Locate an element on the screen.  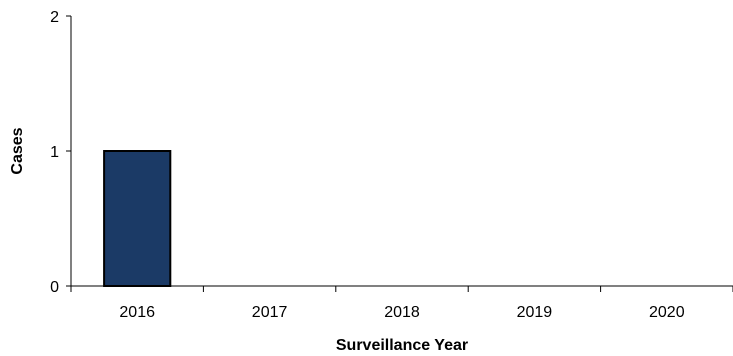
bar-2016 is located at coordinates (137, 218).